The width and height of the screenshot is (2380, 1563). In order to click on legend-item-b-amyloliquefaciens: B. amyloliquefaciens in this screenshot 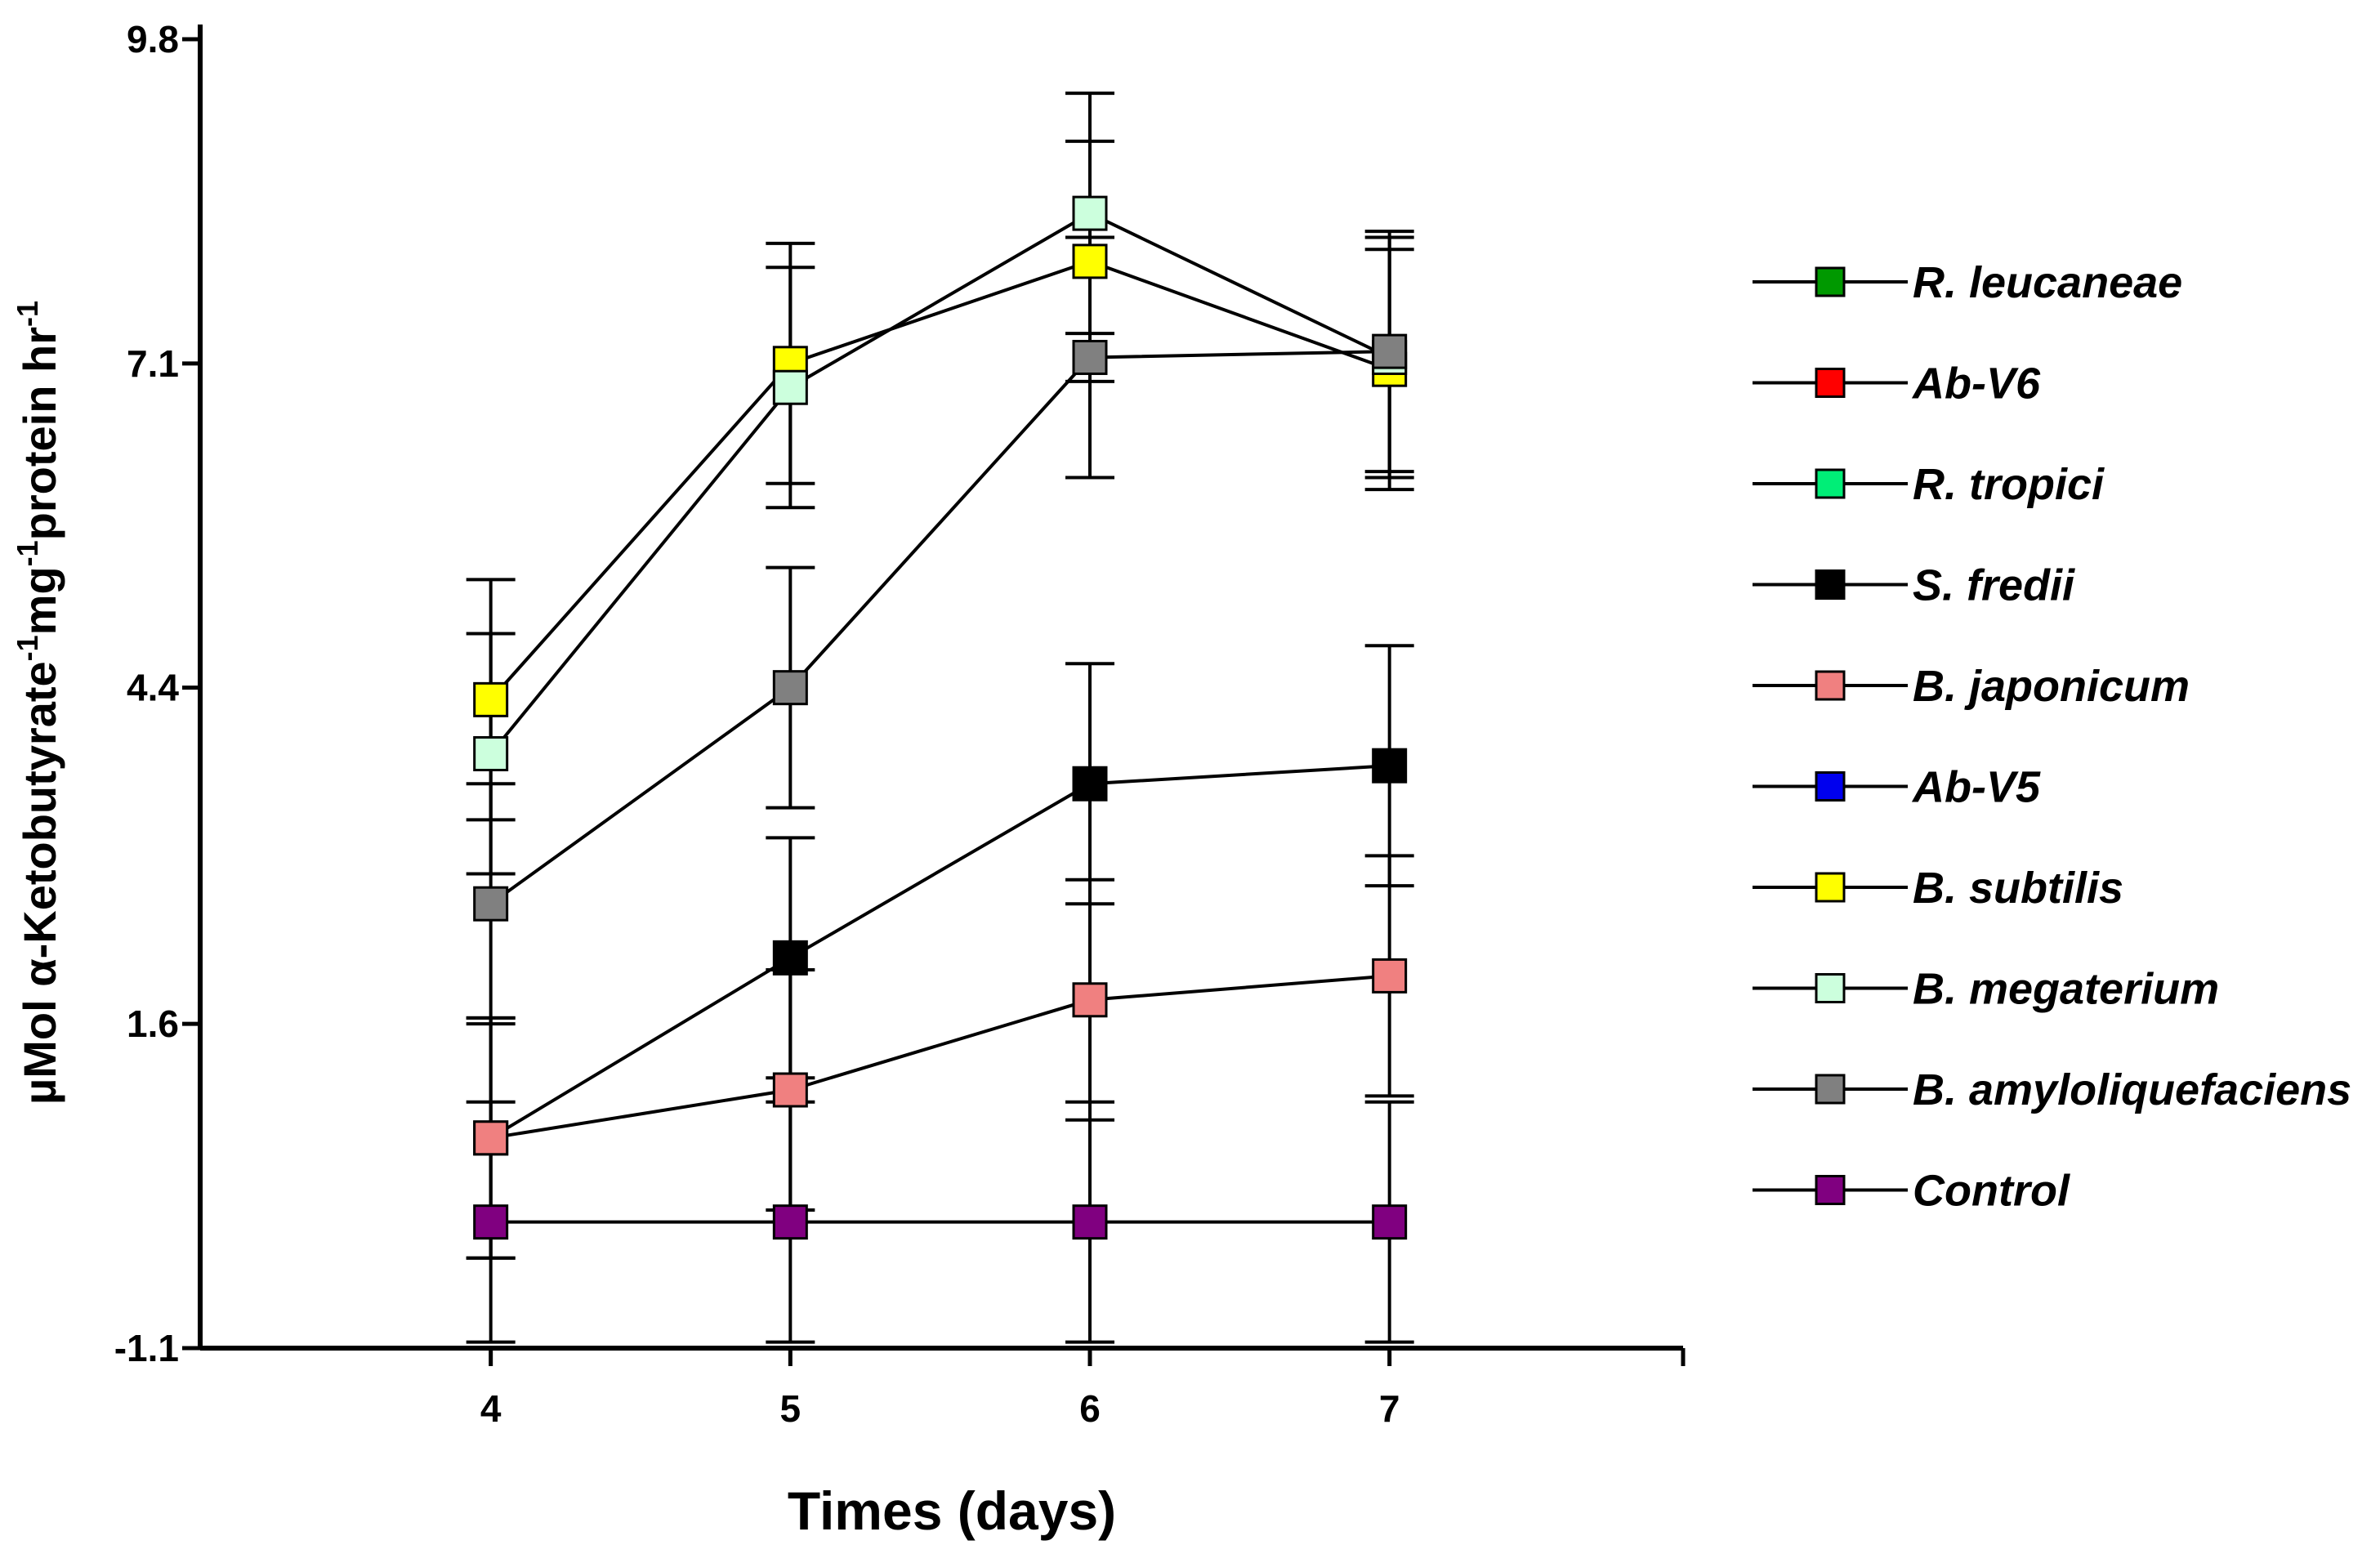, I will do `click(2052, 1089)`.